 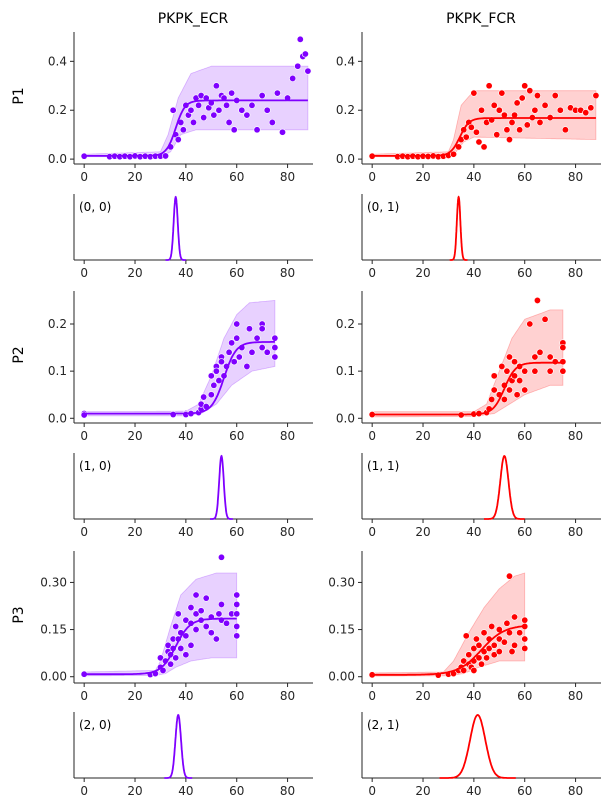 I want to click on column-title-ecr: PKPK_ECR, so click(x=193, y=19).